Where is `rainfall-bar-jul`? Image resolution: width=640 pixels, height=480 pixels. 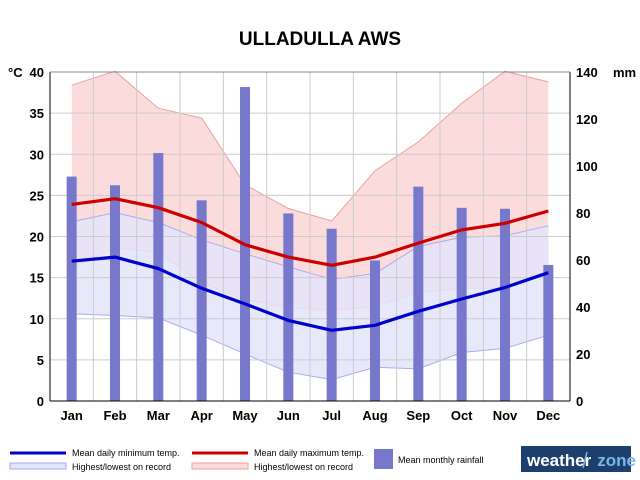 rainfall-bar-jul is located at coordinates (331, 314).